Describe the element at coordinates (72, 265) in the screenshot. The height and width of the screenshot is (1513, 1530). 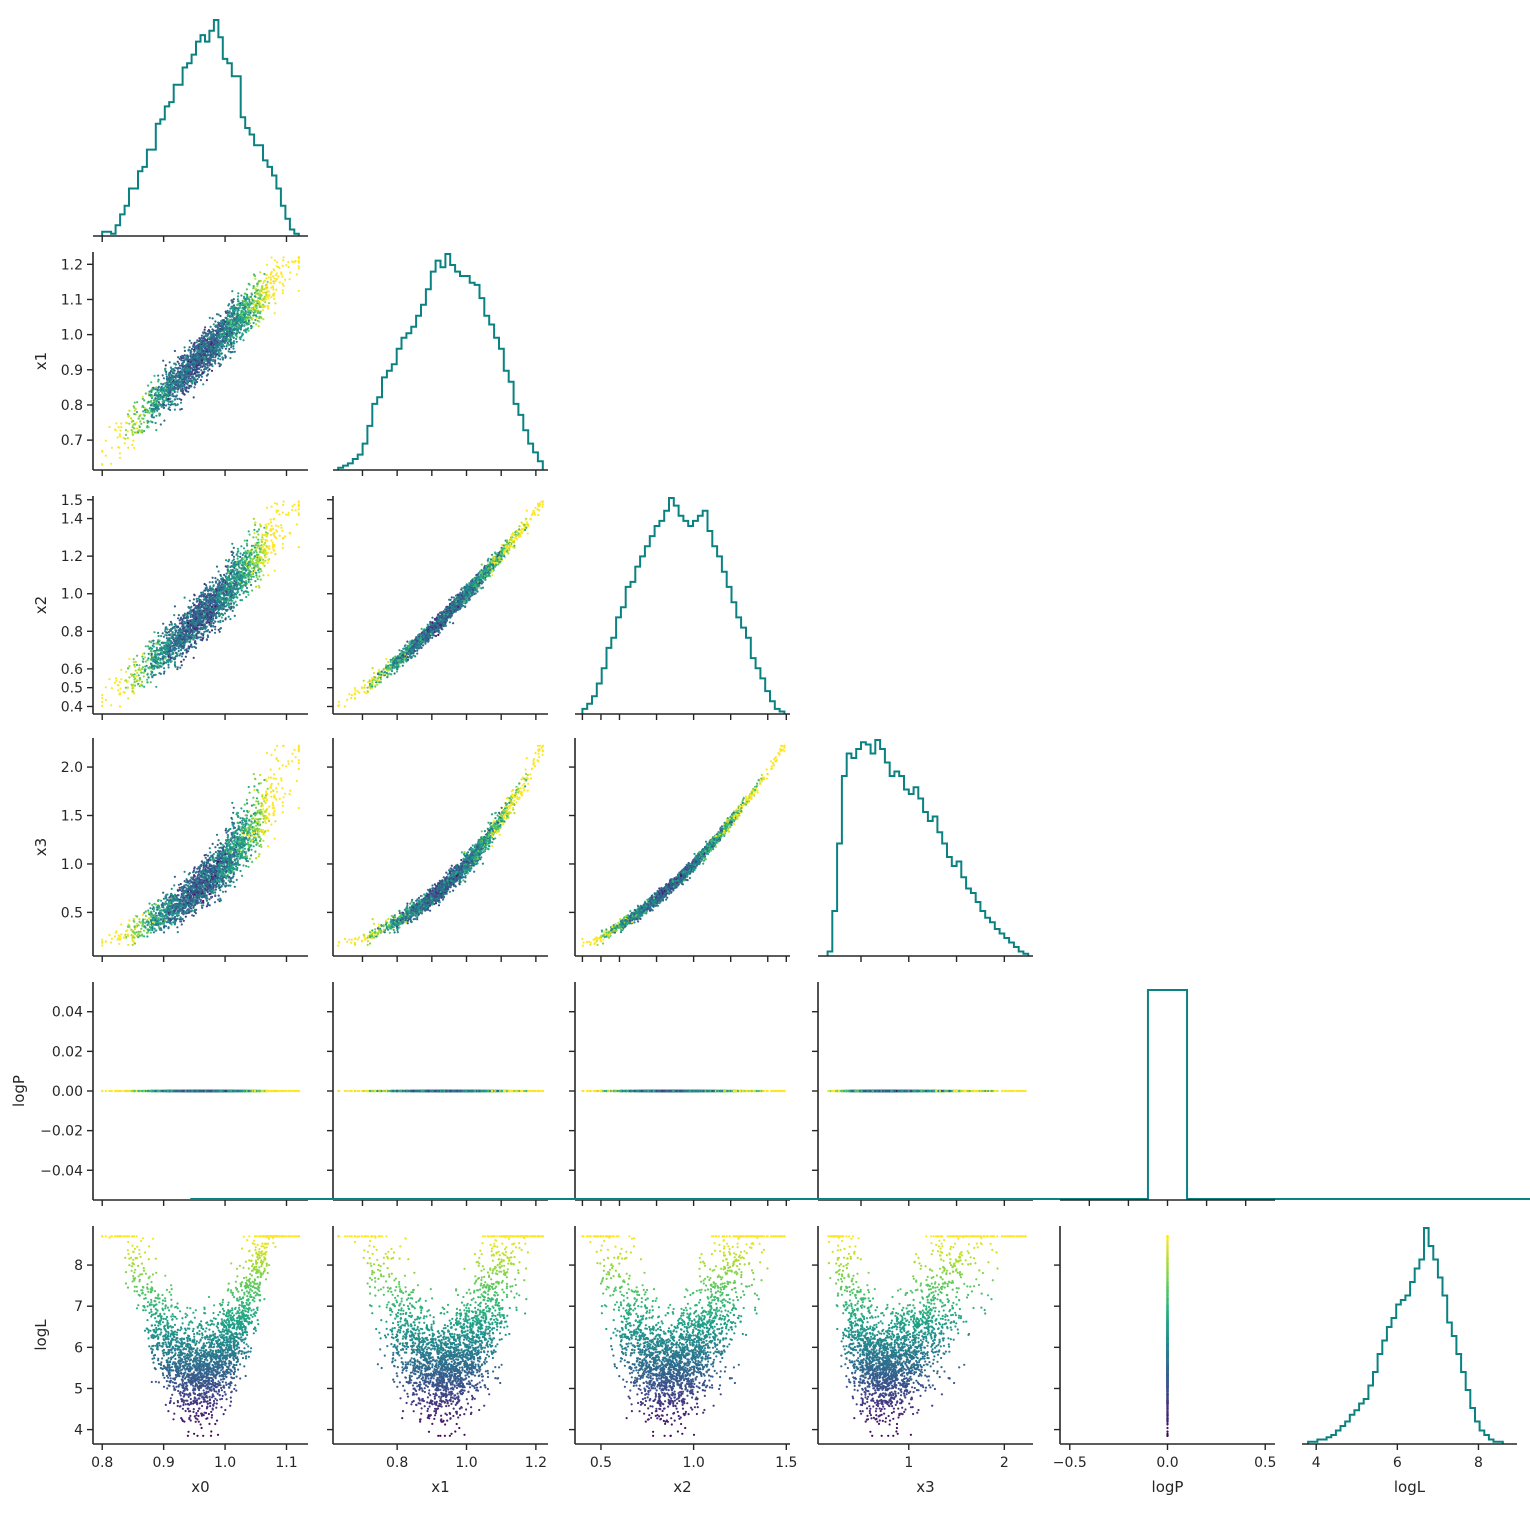
I see `y-tick-label: 1.2` at that location.